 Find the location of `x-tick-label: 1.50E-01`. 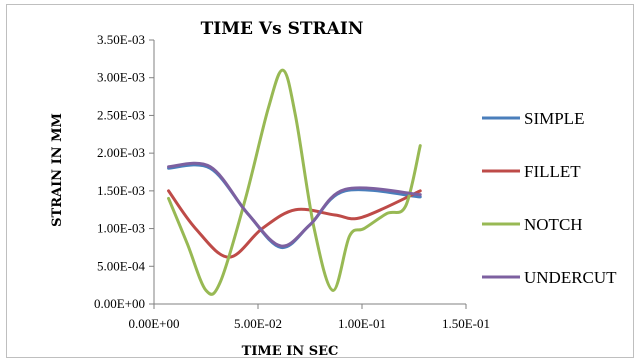

x-tick-label: 1.50E-01 is located at coordinates (466, 323).